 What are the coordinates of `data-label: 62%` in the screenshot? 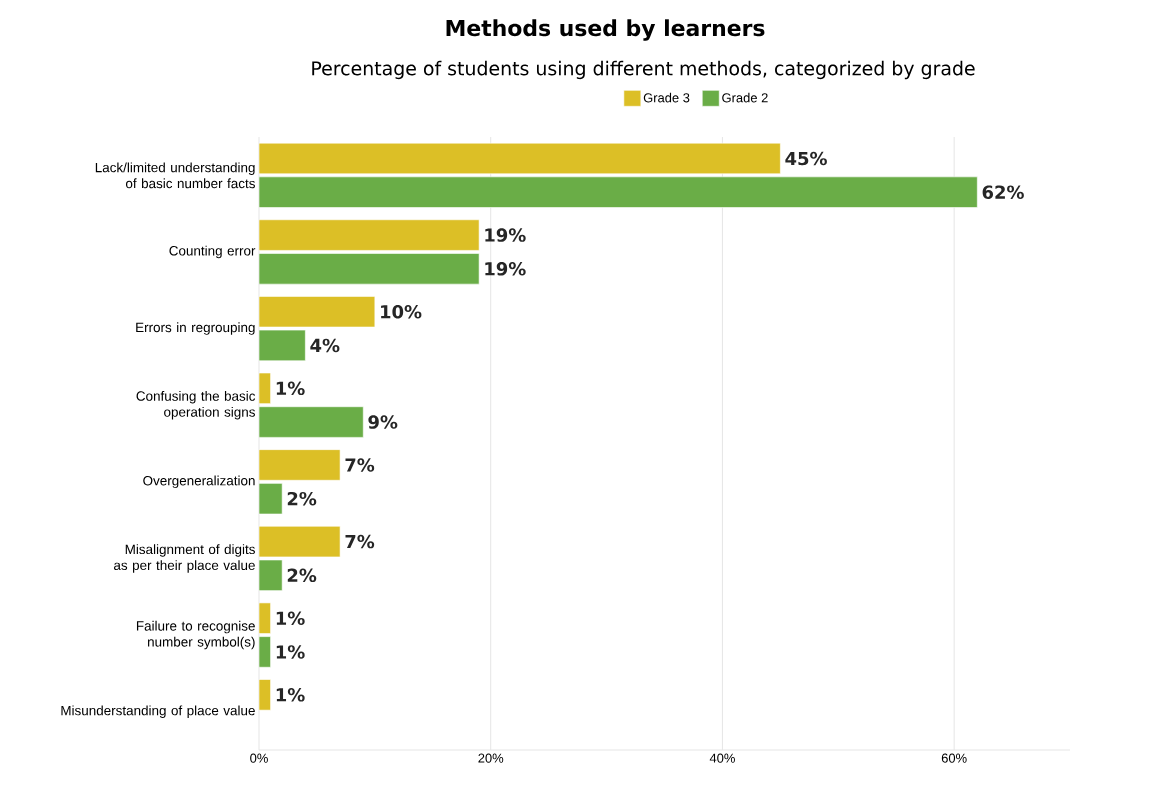 It's located at (1003, 192).